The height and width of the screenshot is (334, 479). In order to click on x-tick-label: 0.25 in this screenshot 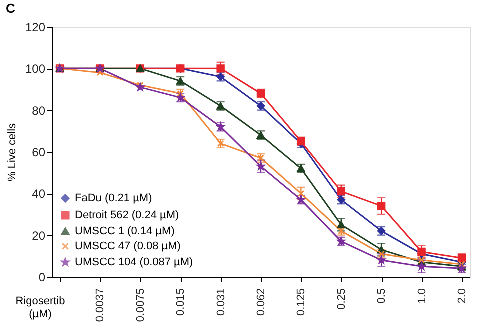, I will do `click(342, 299)`.